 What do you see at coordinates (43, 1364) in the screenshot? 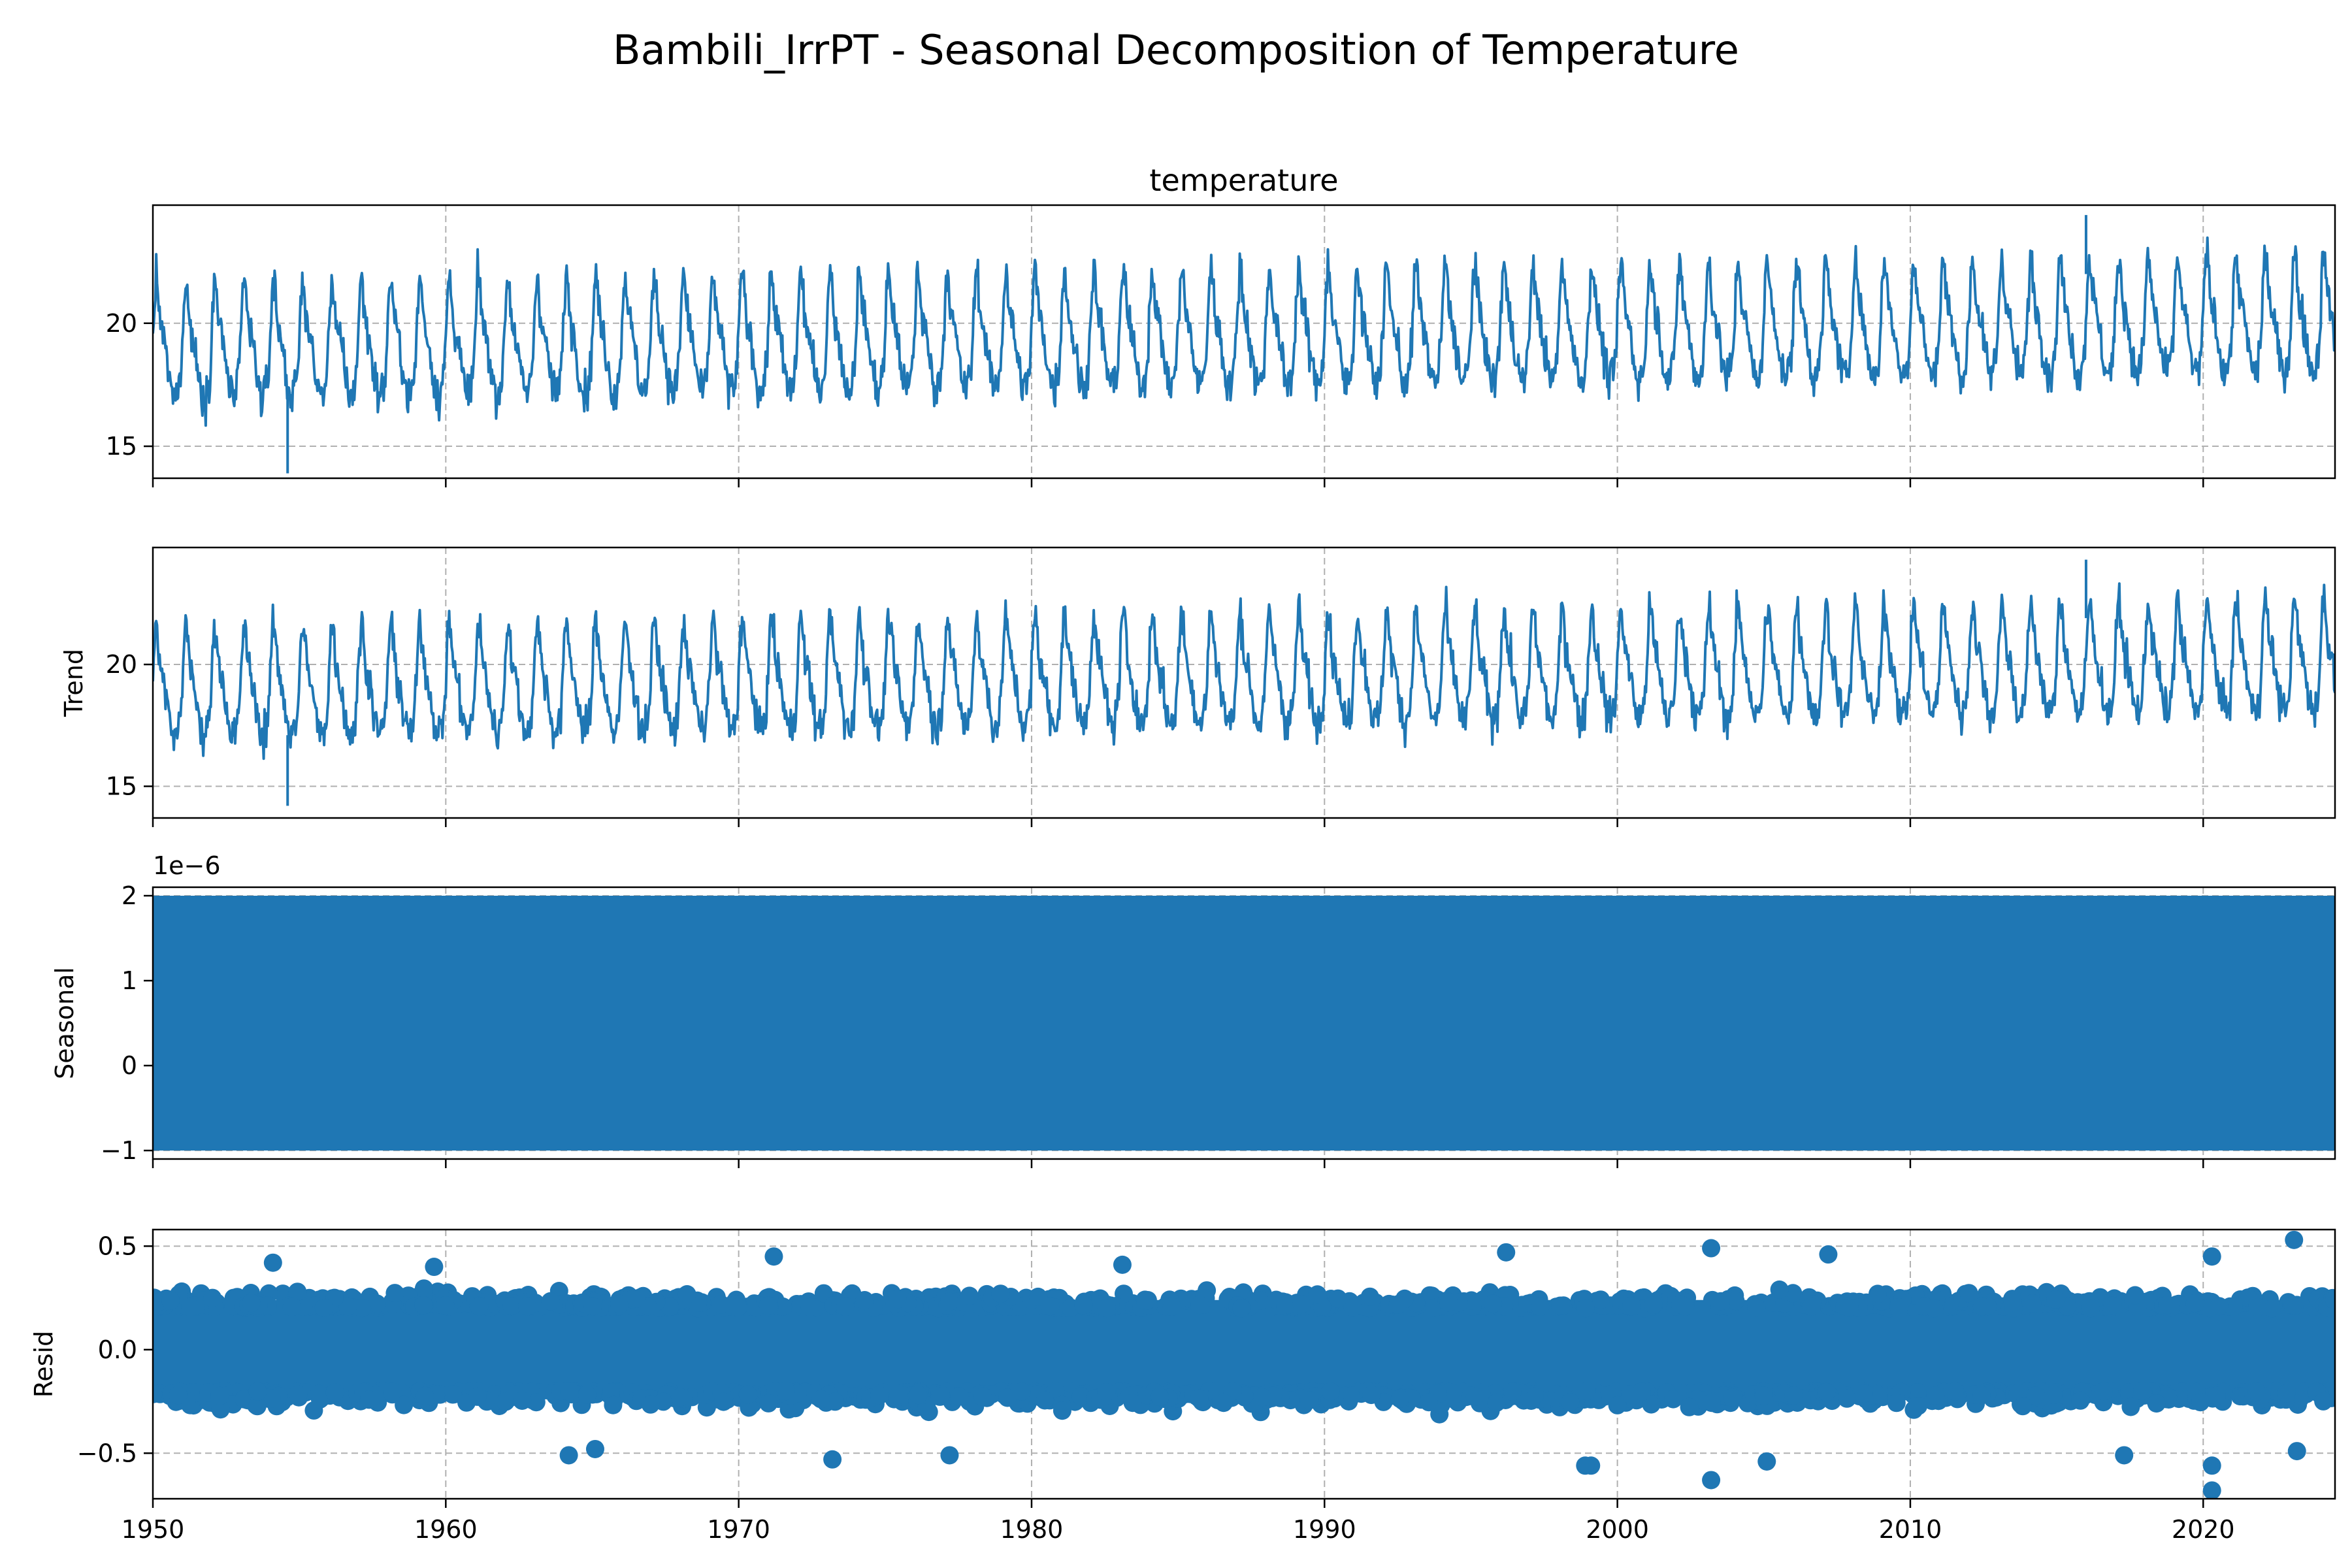
I see `resid-y-axis-label: Resid` at bounding box center [43, 1364].